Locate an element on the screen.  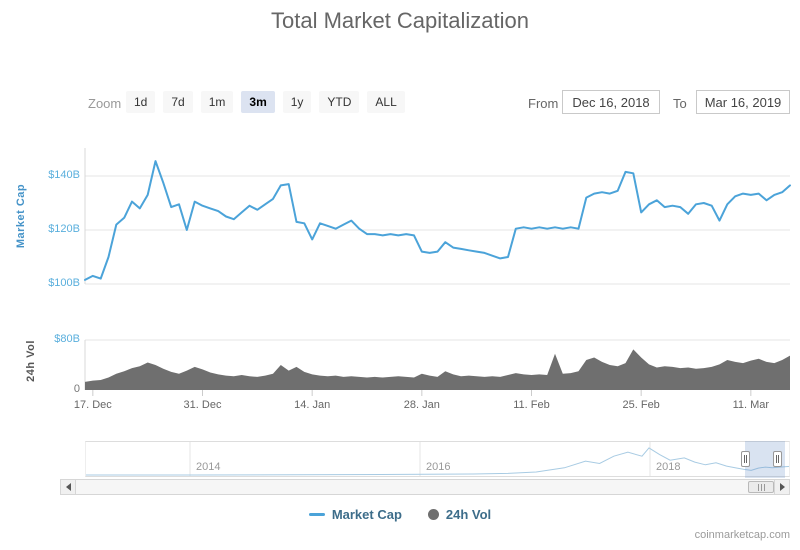
scrollbar-left-arrow-button is located at coordinates (68, 487).